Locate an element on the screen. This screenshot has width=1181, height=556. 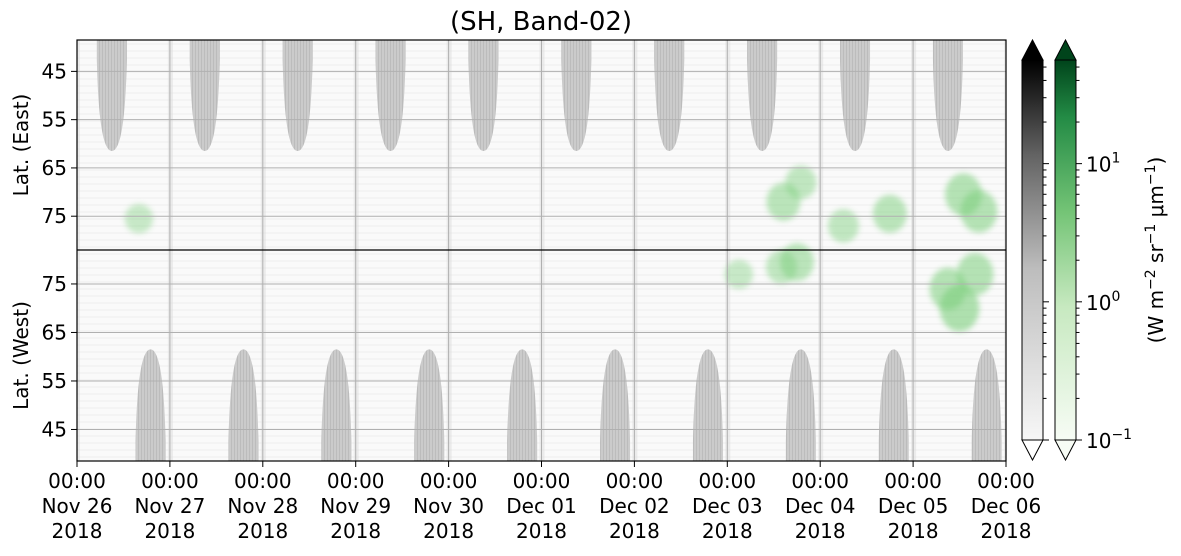
y-axis-label-west: Lat. (West) is located at coordinates (21, 355).